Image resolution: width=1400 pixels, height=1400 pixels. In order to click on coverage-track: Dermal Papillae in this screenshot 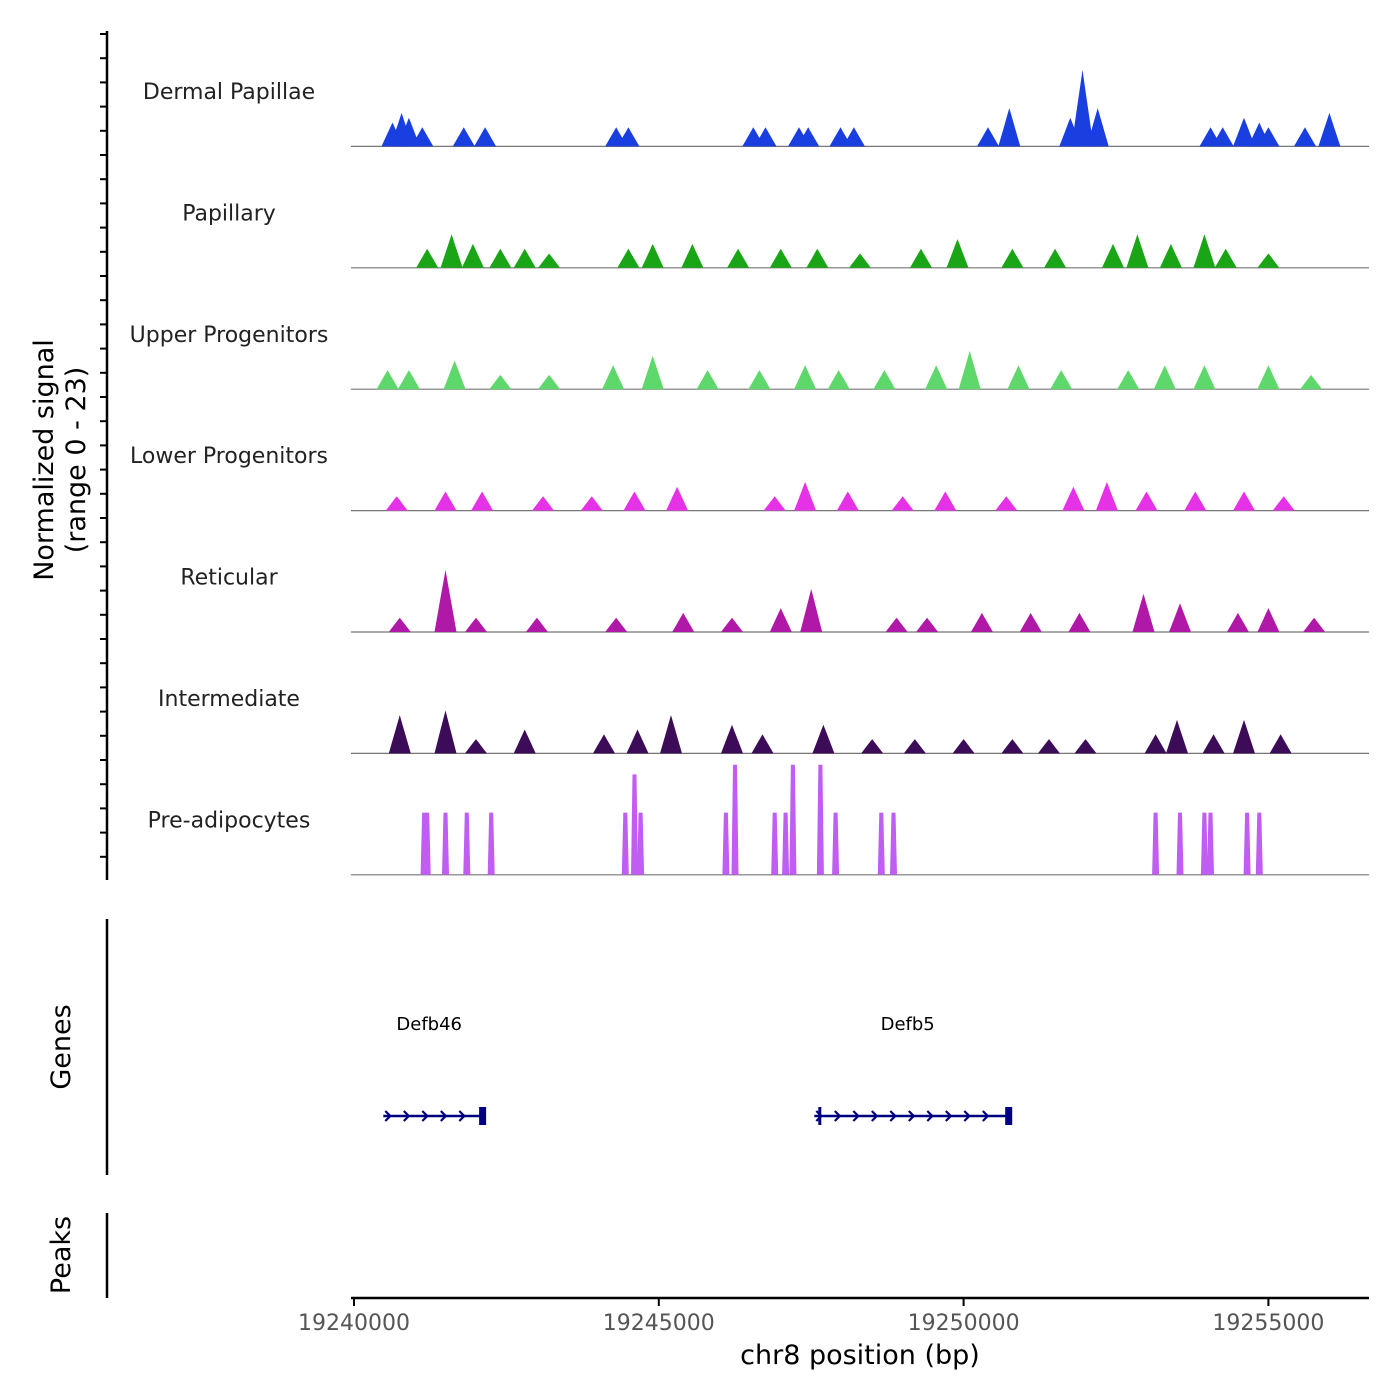, I will do `click(756, 108)`.